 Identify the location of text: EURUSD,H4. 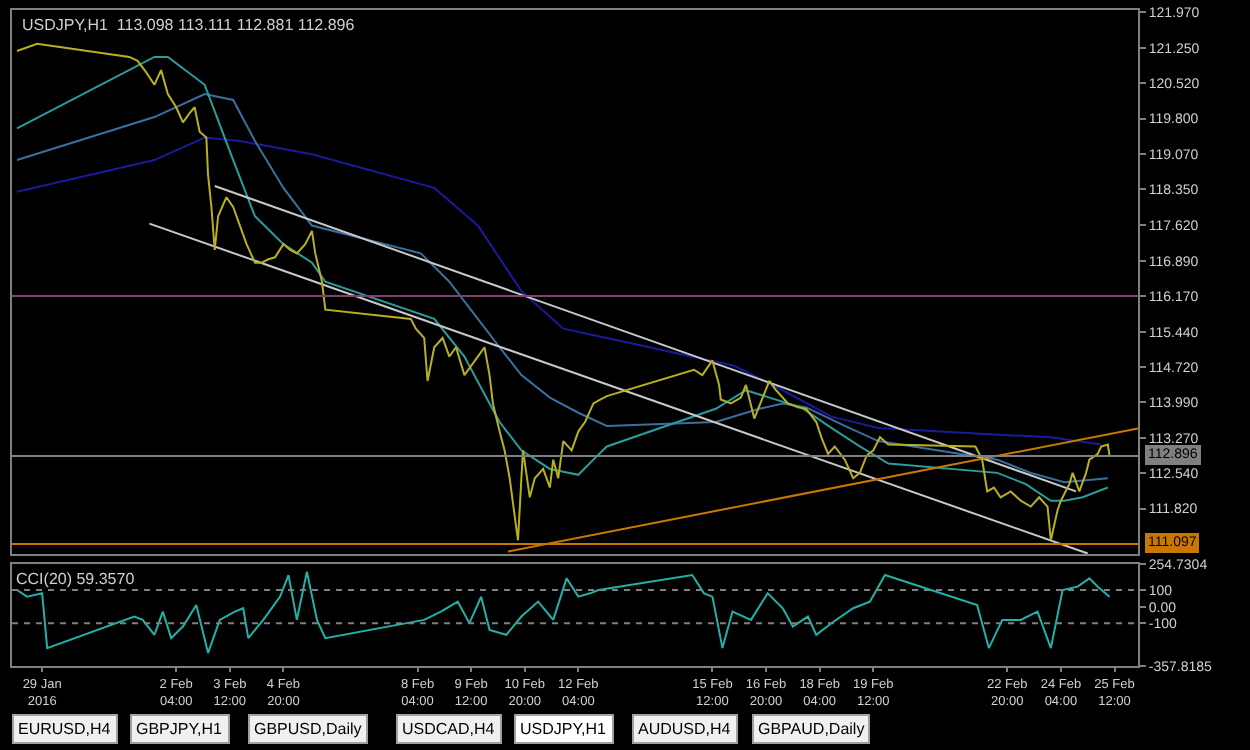
(65, 729).